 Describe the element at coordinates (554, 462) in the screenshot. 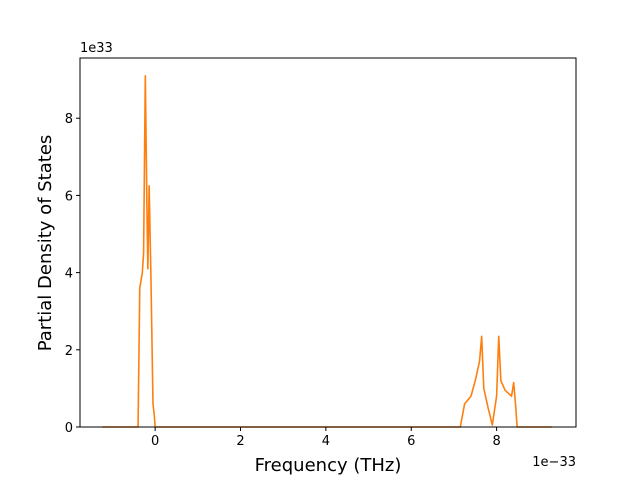

I see `x-offset-label: 1e−33` at that location.